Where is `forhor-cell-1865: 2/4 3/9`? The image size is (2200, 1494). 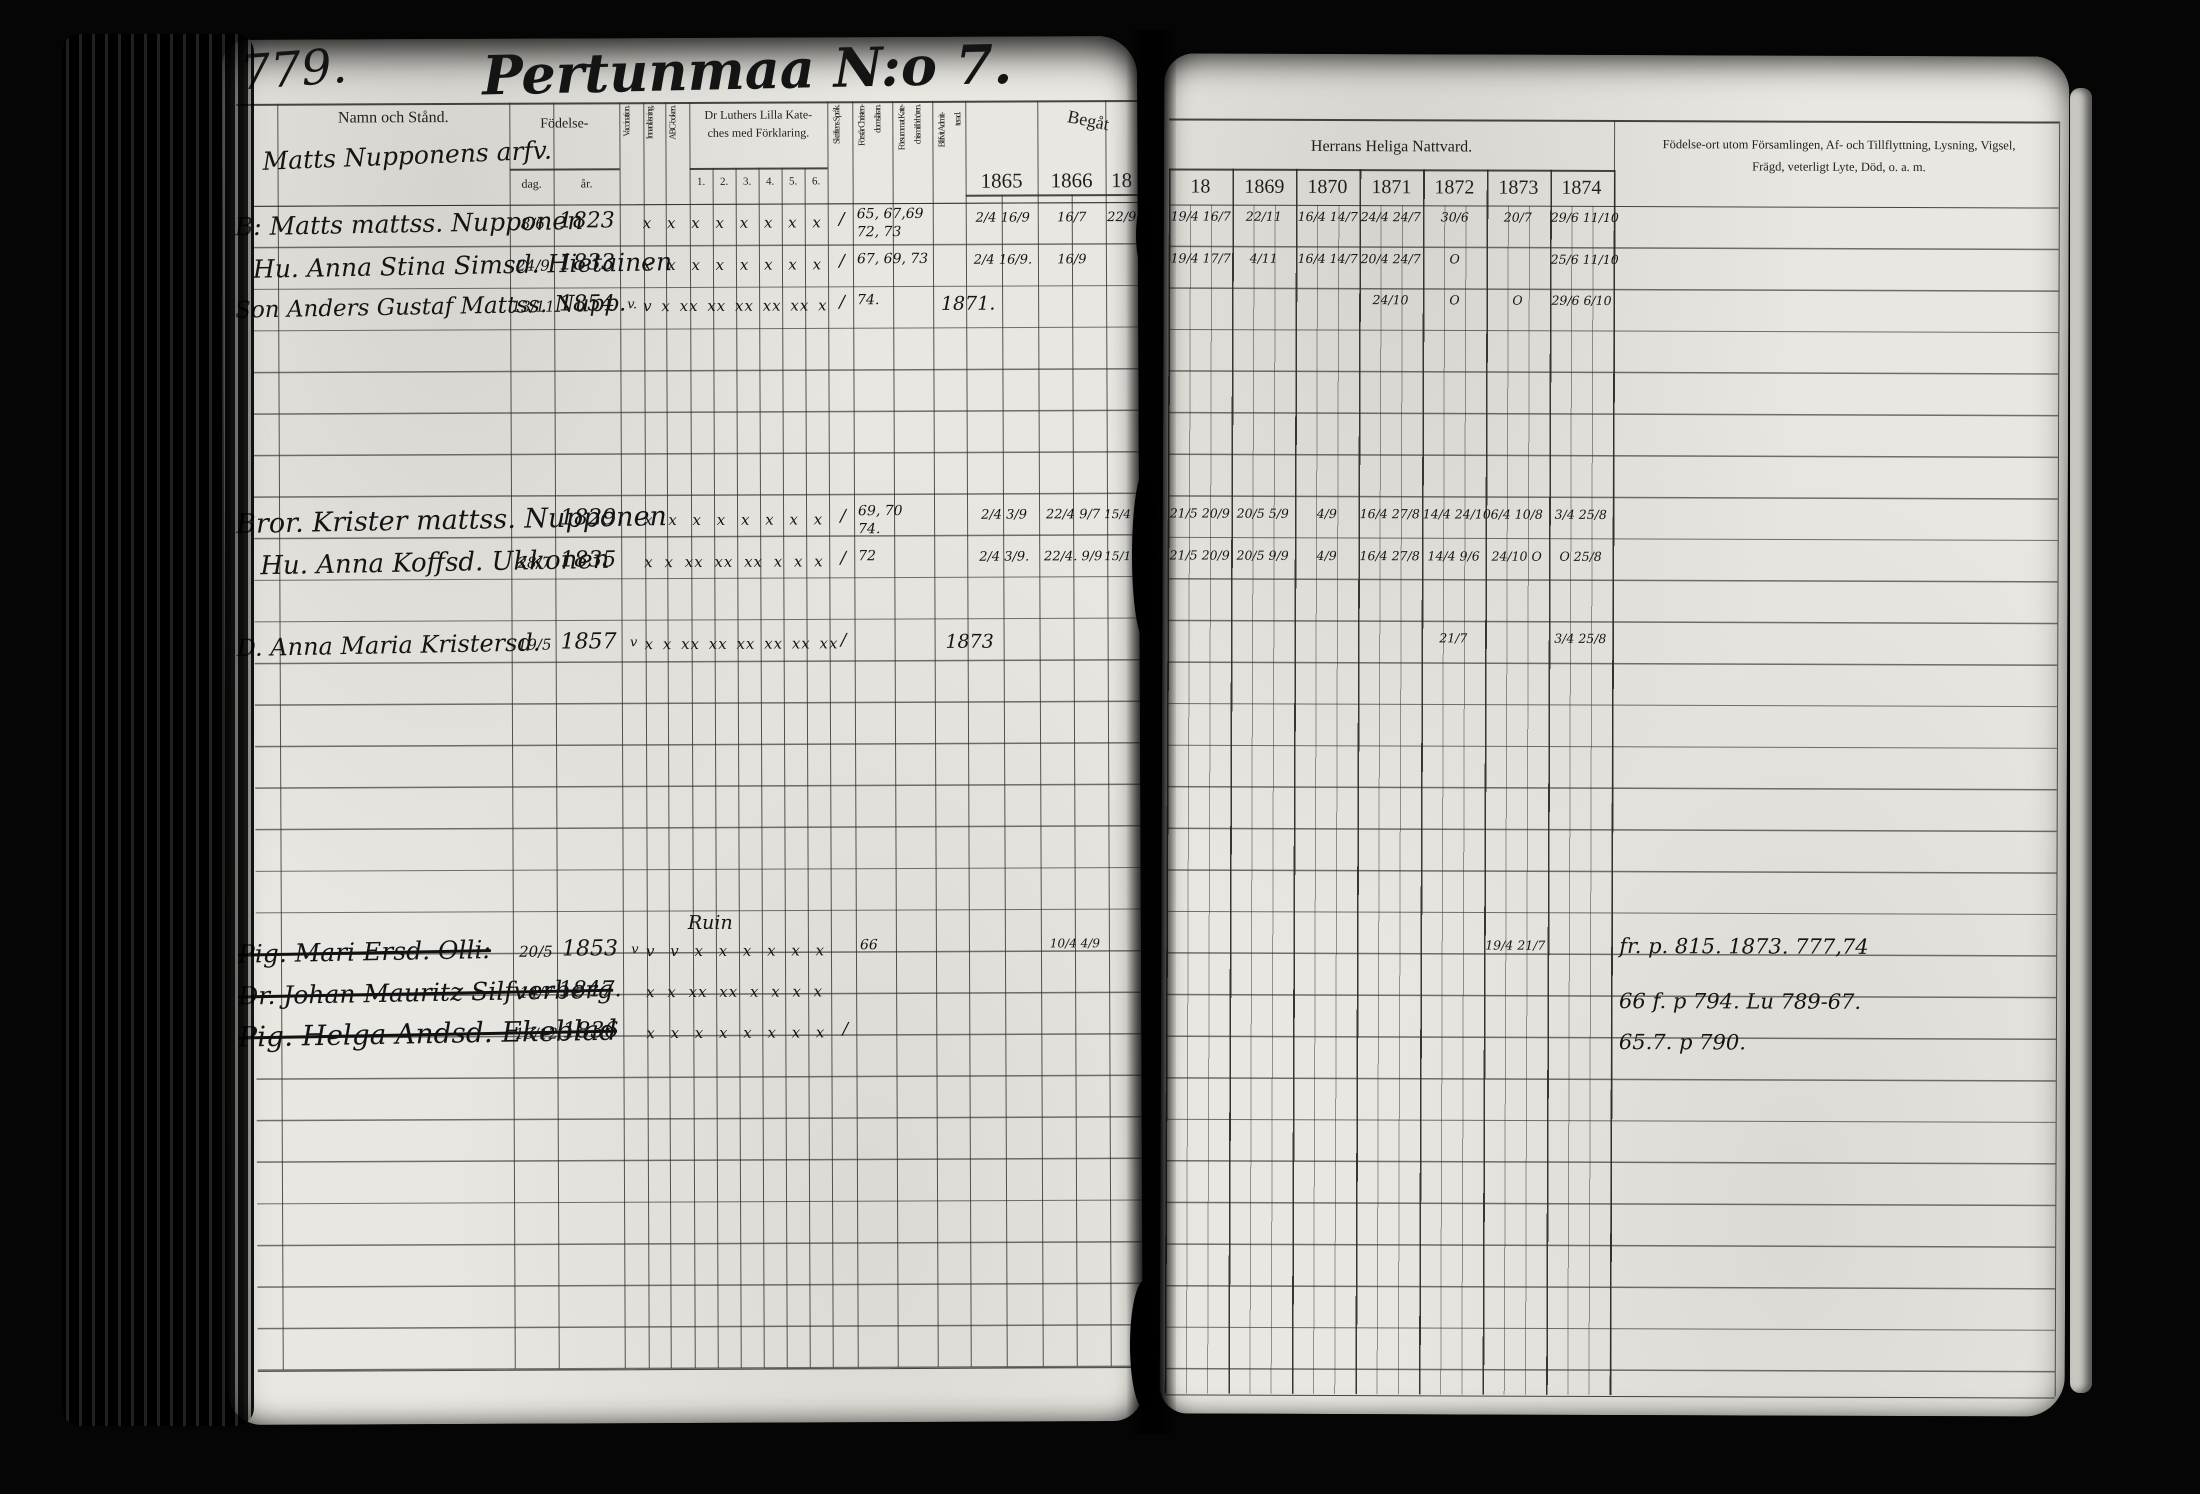
forhor-cell-1865: 2/4 3/9 is located at coordinates (1004, 515).